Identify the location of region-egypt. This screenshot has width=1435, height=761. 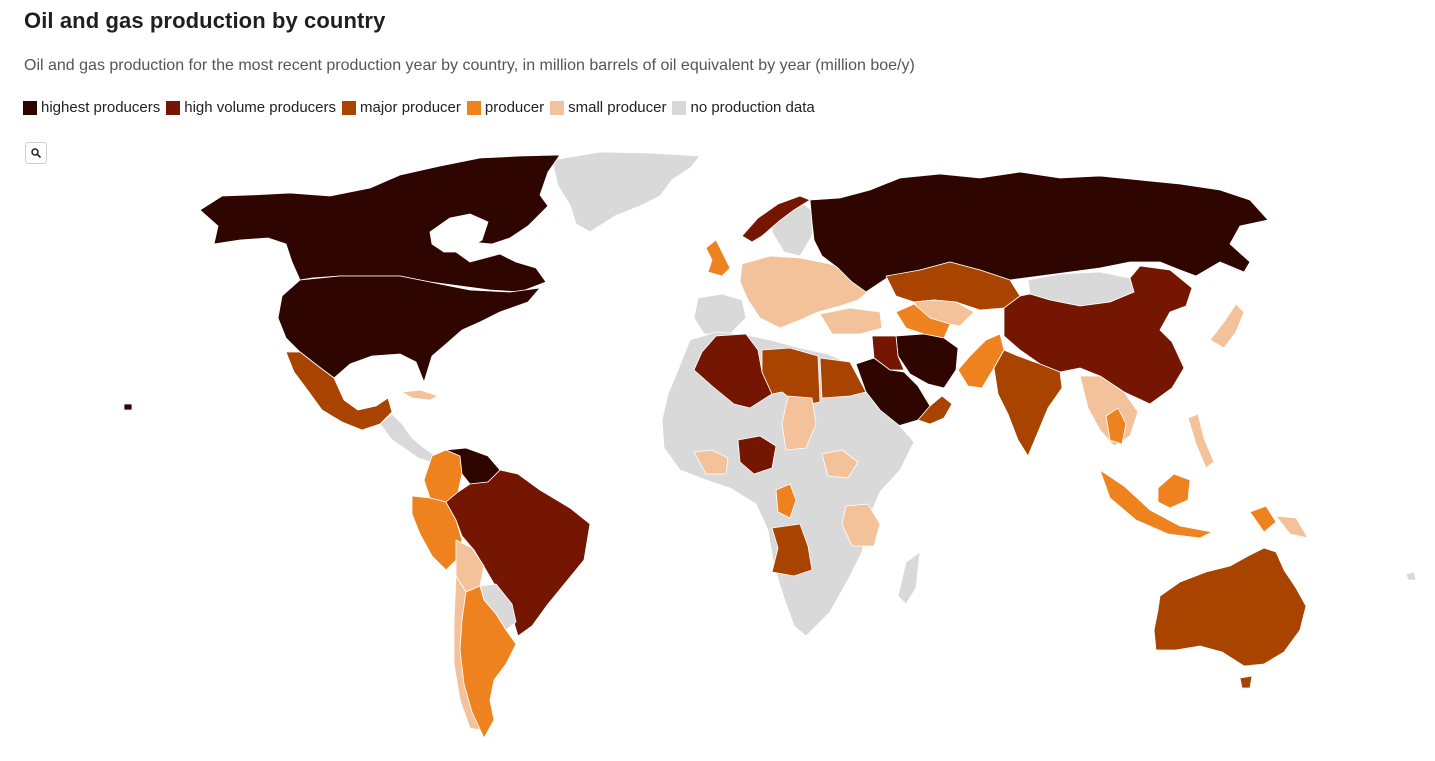
(843, 378).